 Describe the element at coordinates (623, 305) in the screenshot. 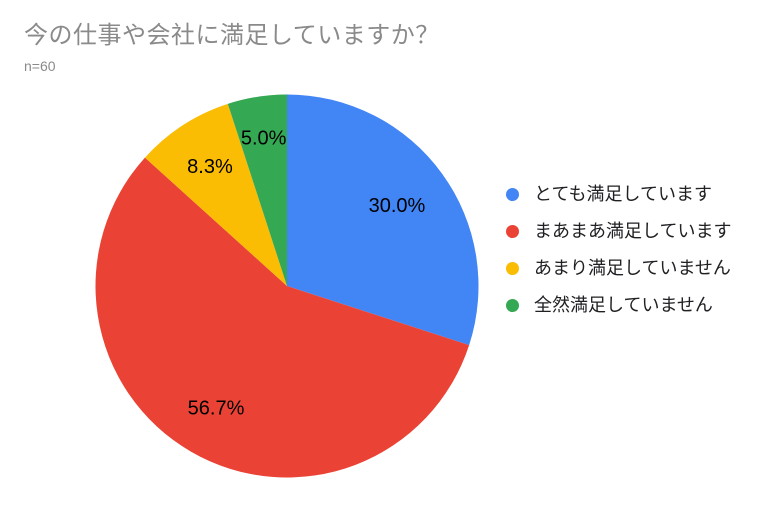

I see `legend-label-3: 全然満足していません` at that location.